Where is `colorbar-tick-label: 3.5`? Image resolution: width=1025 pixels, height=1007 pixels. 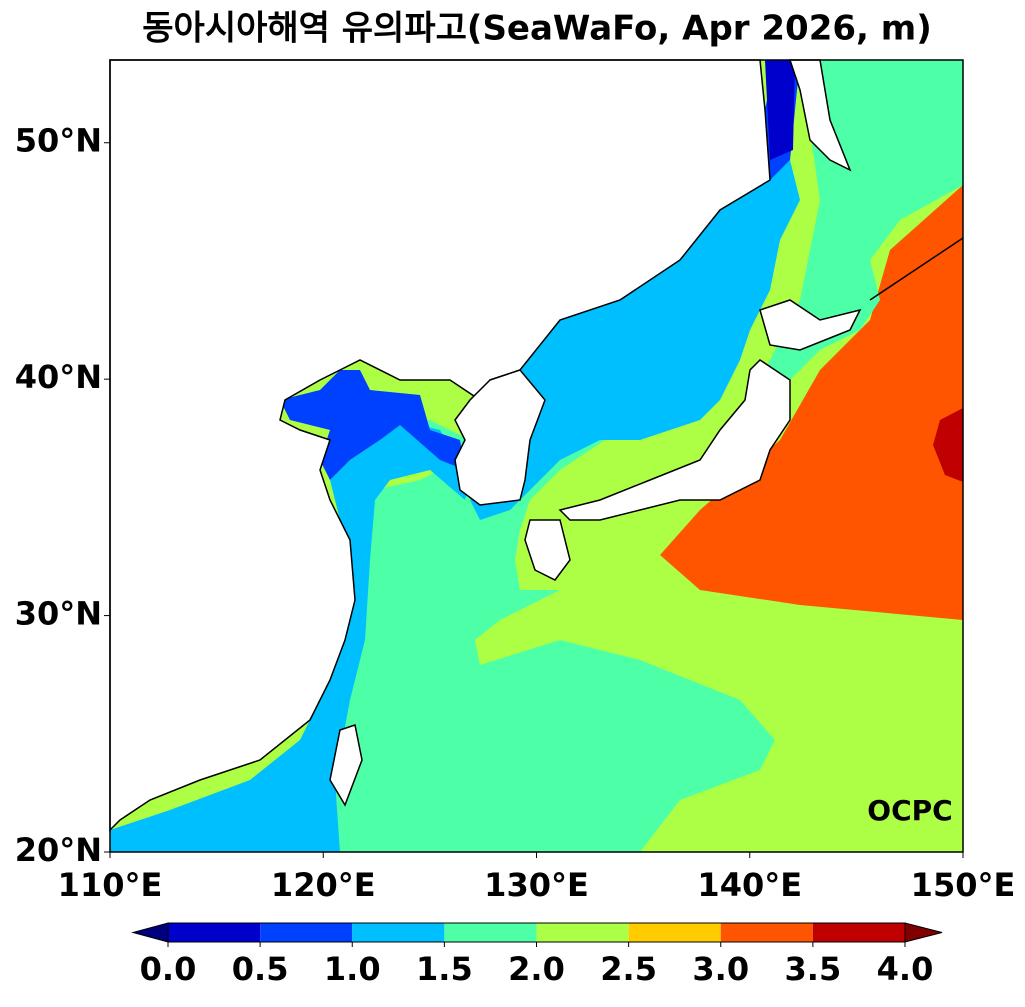
colorbar-tick-label: 3.5 is located at coordinates (813, 969).